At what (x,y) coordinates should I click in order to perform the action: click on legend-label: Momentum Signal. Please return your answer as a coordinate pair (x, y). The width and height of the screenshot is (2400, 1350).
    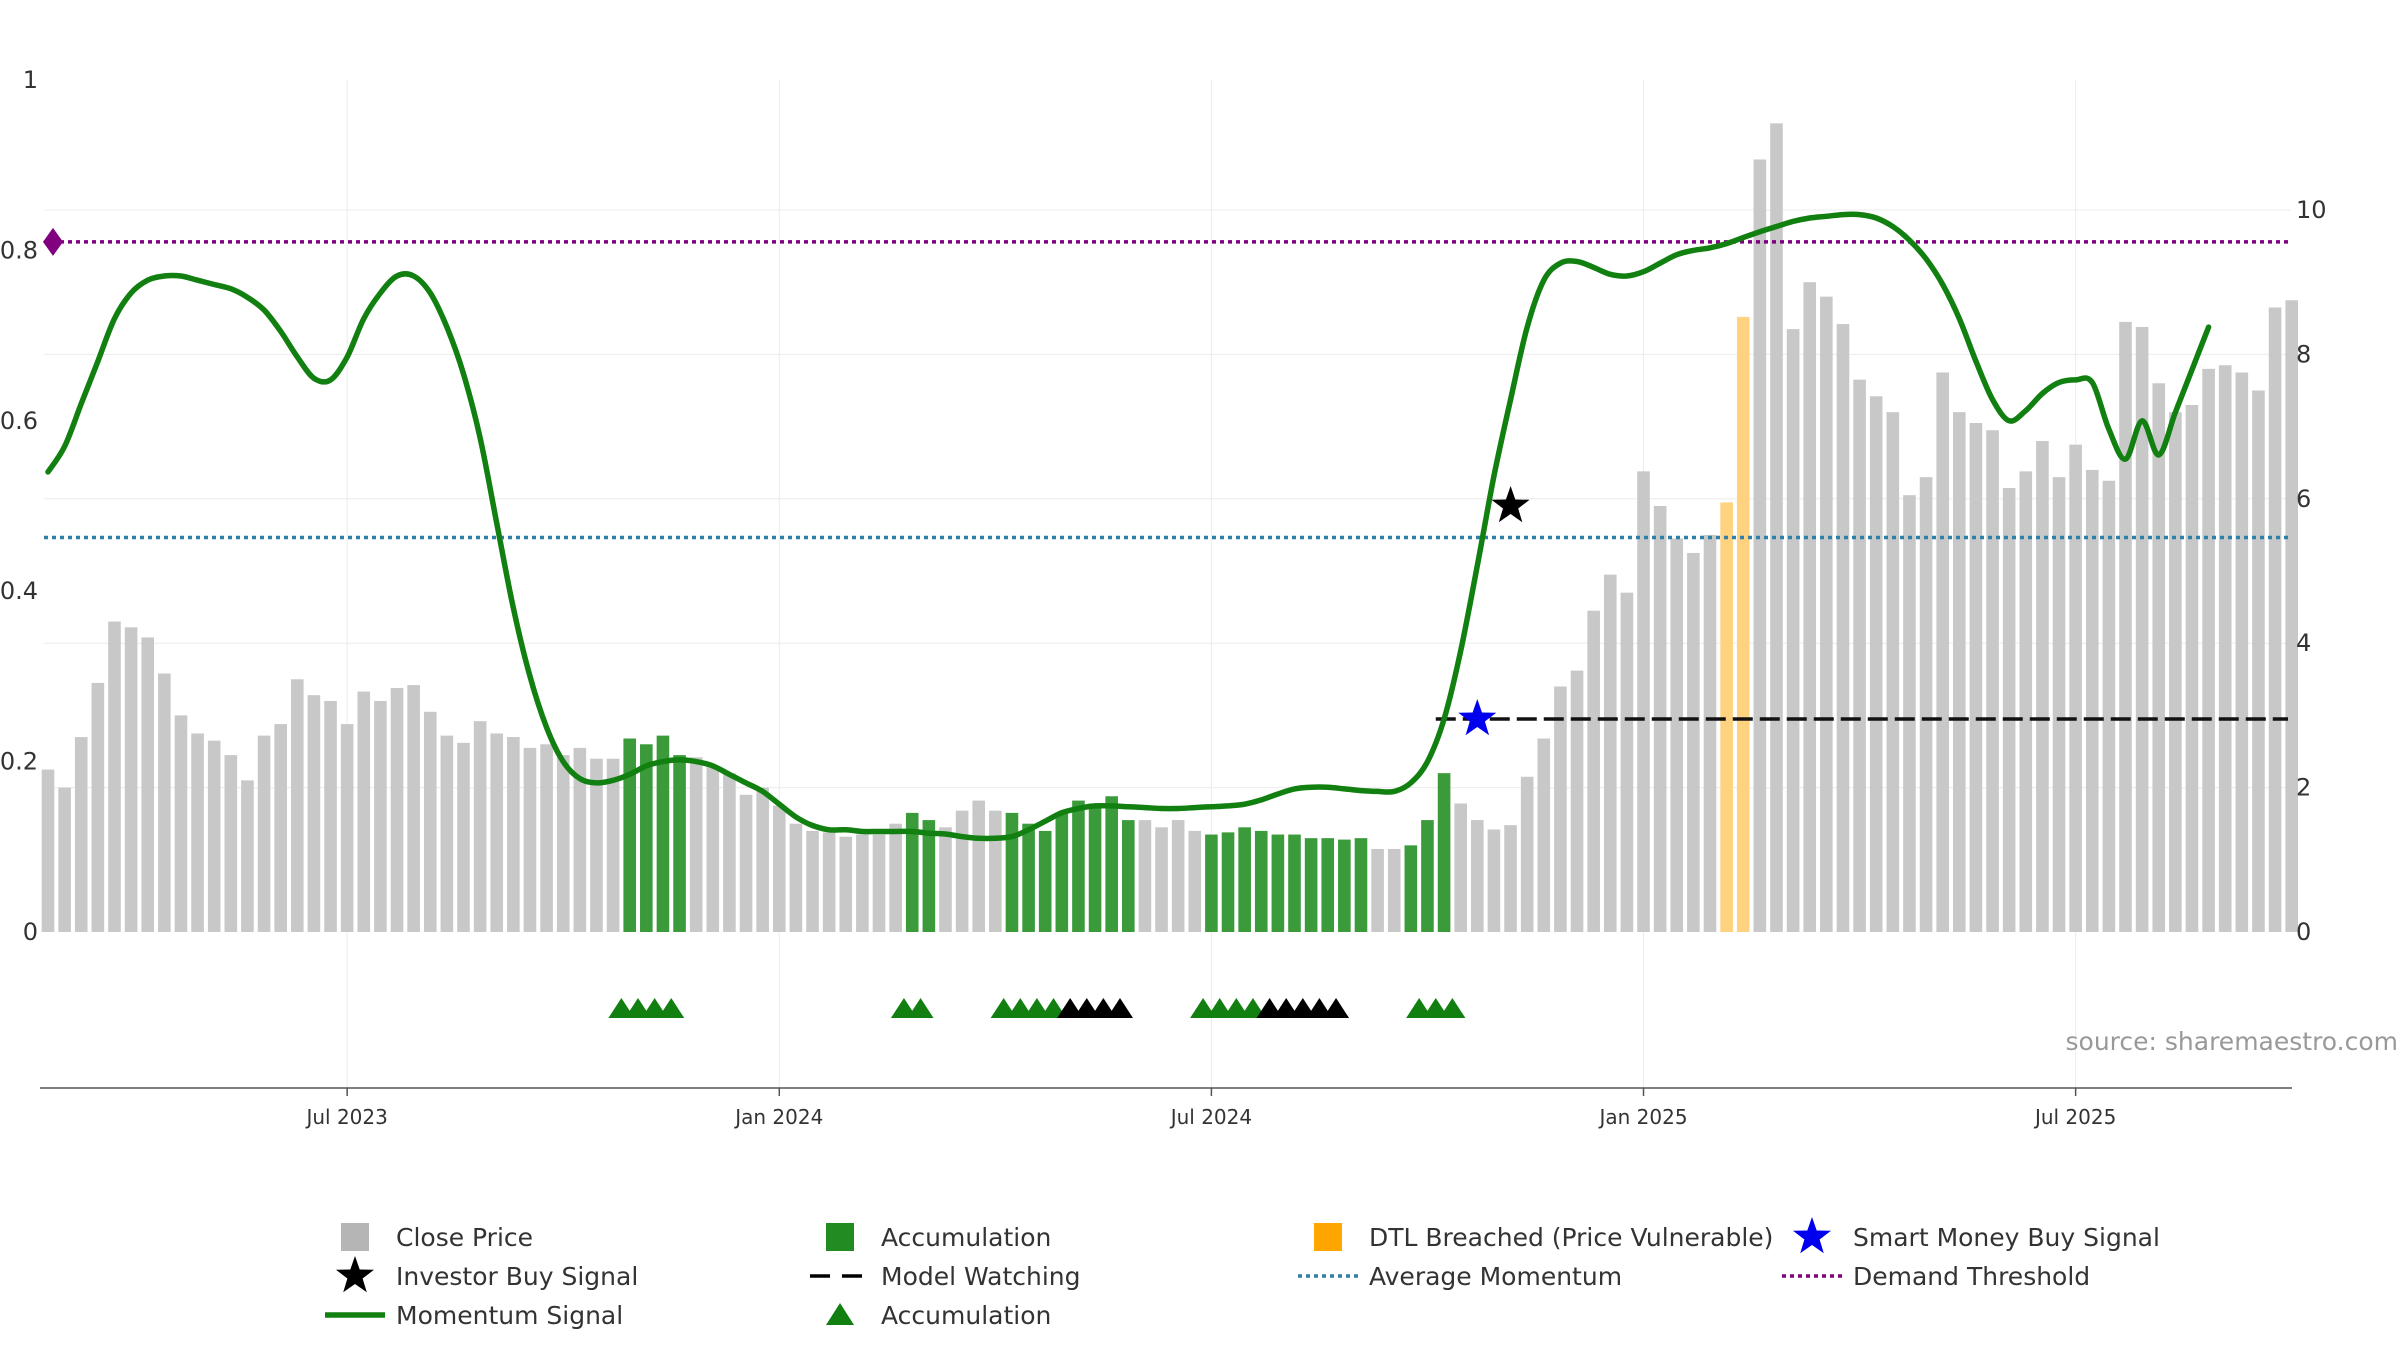
    Looking at the image, I should click on (509, 1315).